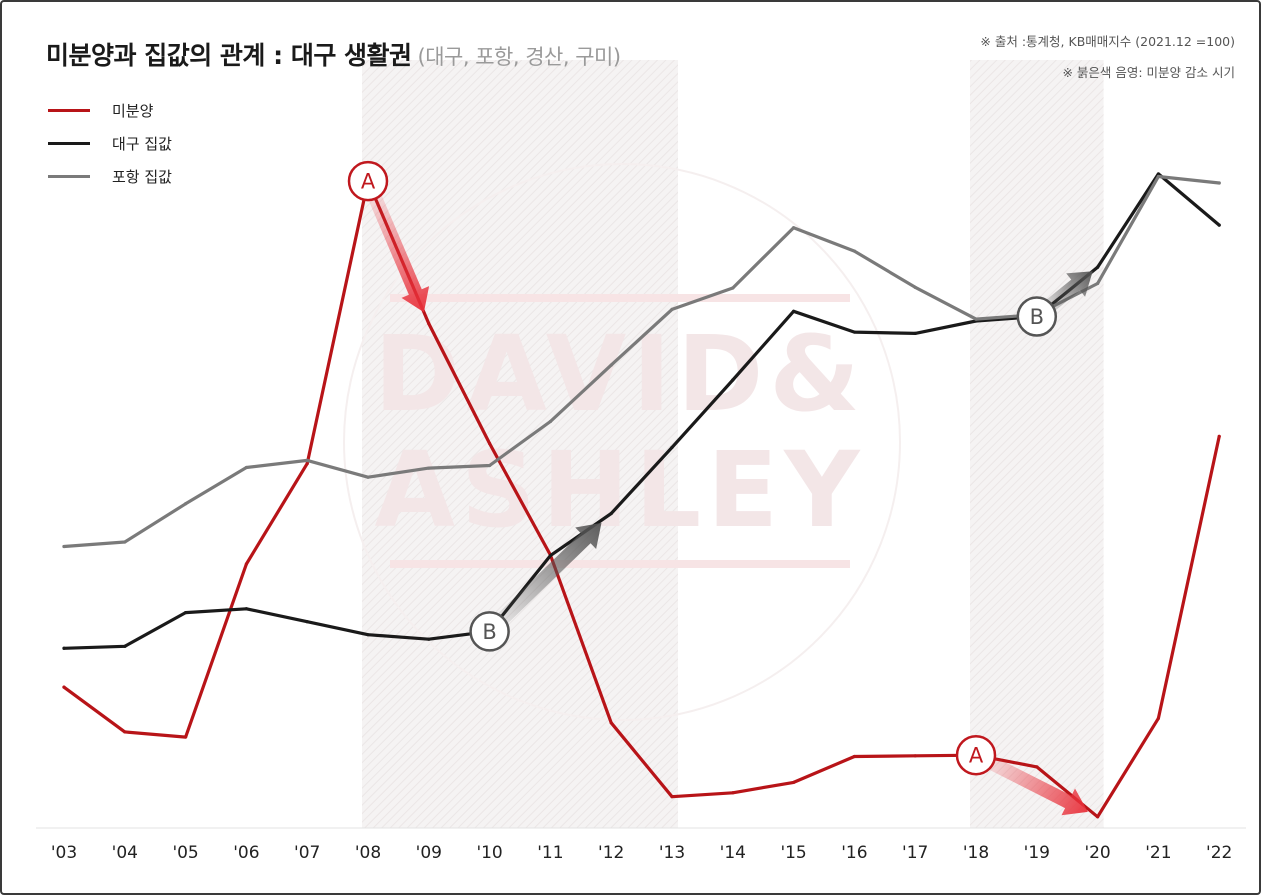  What do you see at coordinates (185, 853) in the screenshot?
I see `x-tick-label: '05` at bounding box center [185, 853].